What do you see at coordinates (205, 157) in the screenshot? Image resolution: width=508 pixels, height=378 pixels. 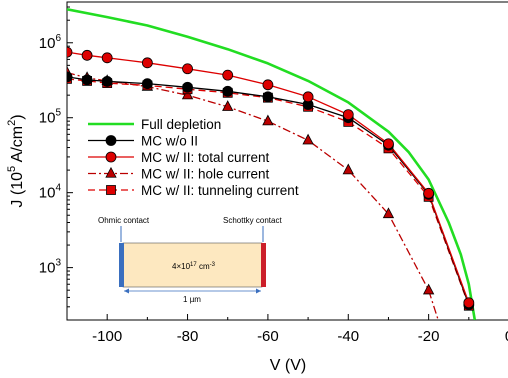 I see `legend-label: MC w/ II: total current` at bounding box center [205, 157].